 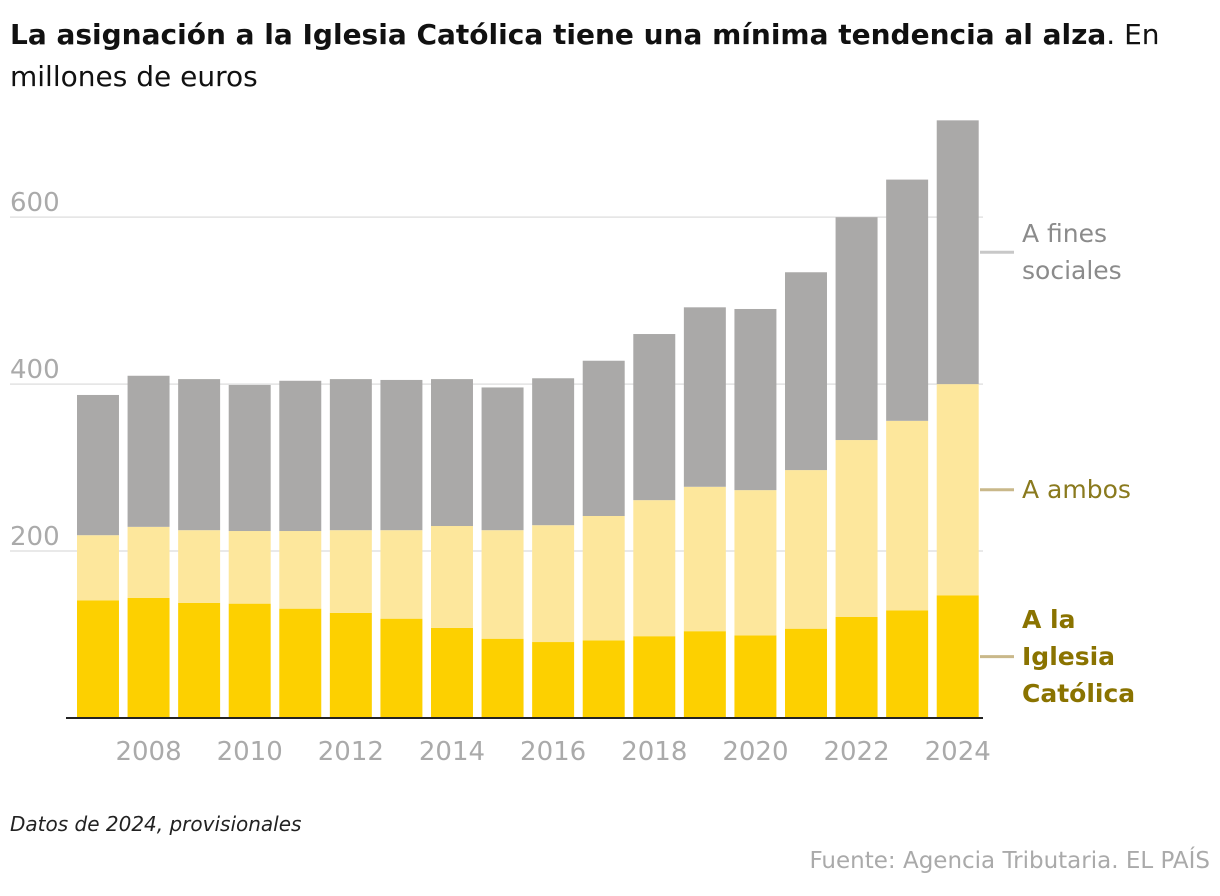 I want to click on x-tick-label: 2020, so click(x=755, y=752).